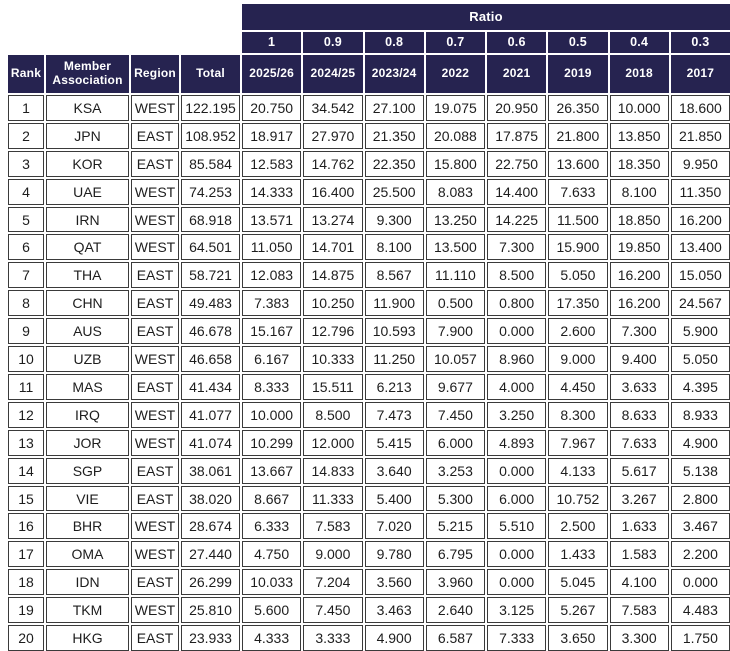  I want to click on ratio-cell: 9.950, so click(700, 163).